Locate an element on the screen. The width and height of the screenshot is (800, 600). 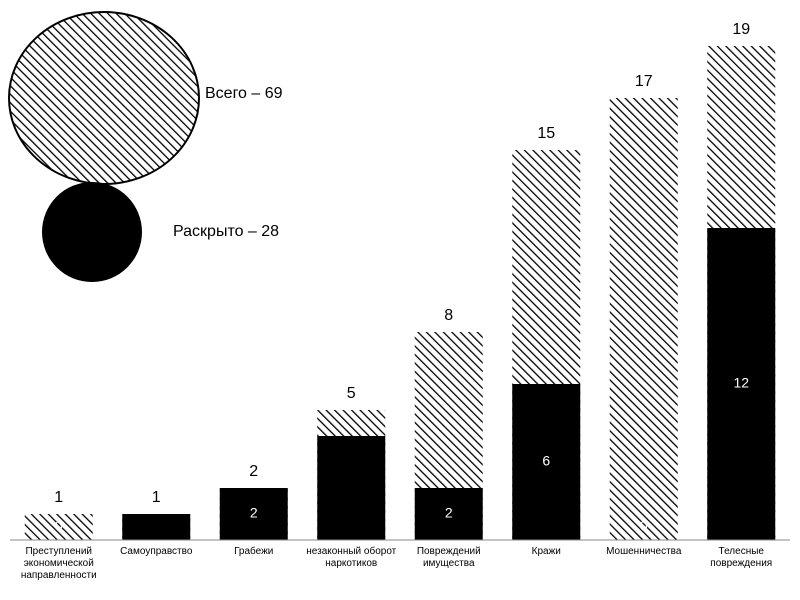
total-label: 19 is located at coordinates (741, 29).